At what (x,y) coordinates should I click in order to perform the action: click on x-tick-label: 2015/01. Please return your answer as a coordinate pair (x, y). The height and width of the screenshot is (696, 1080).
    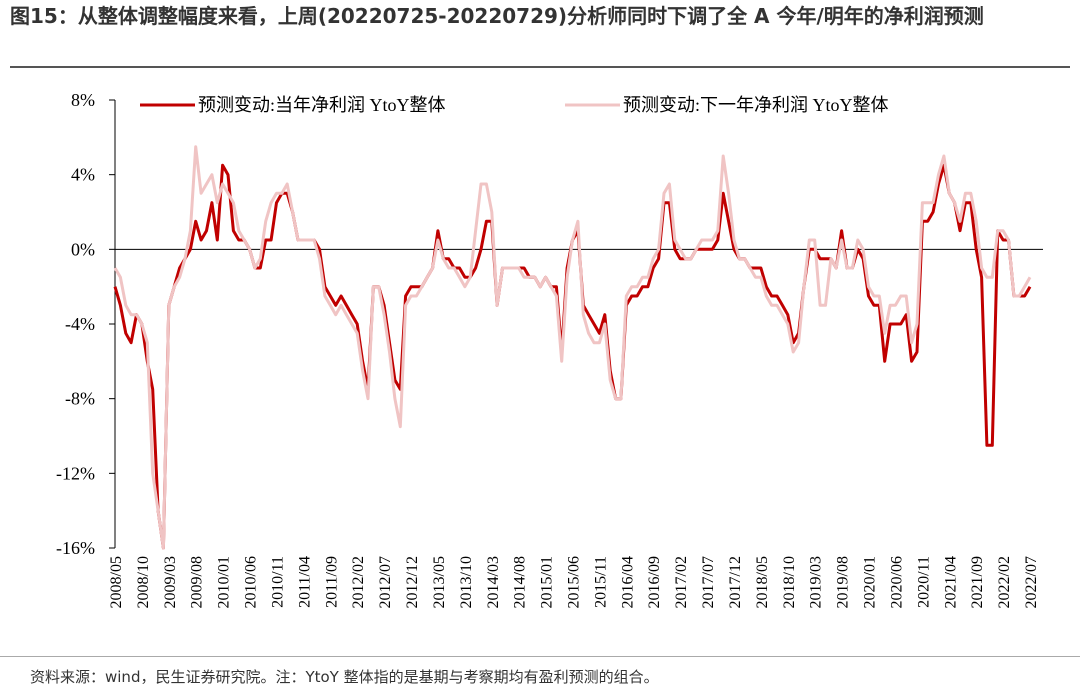
    Looking at the image, I should click on (547, 582).